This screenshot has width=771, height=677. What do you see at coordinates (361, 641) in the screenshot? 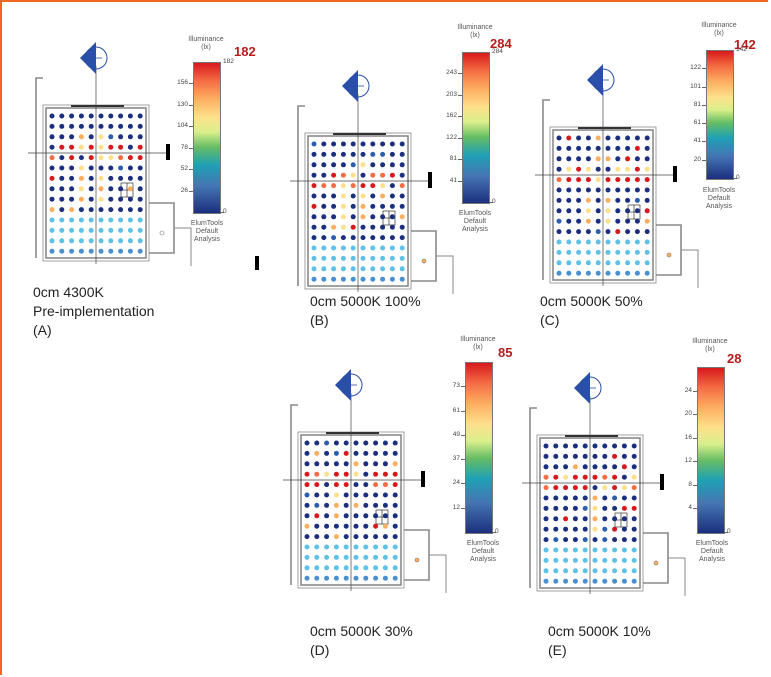
I see `panel-caption-D: 0cm 5000K 30% (D)` at bounding box center [361, 641].